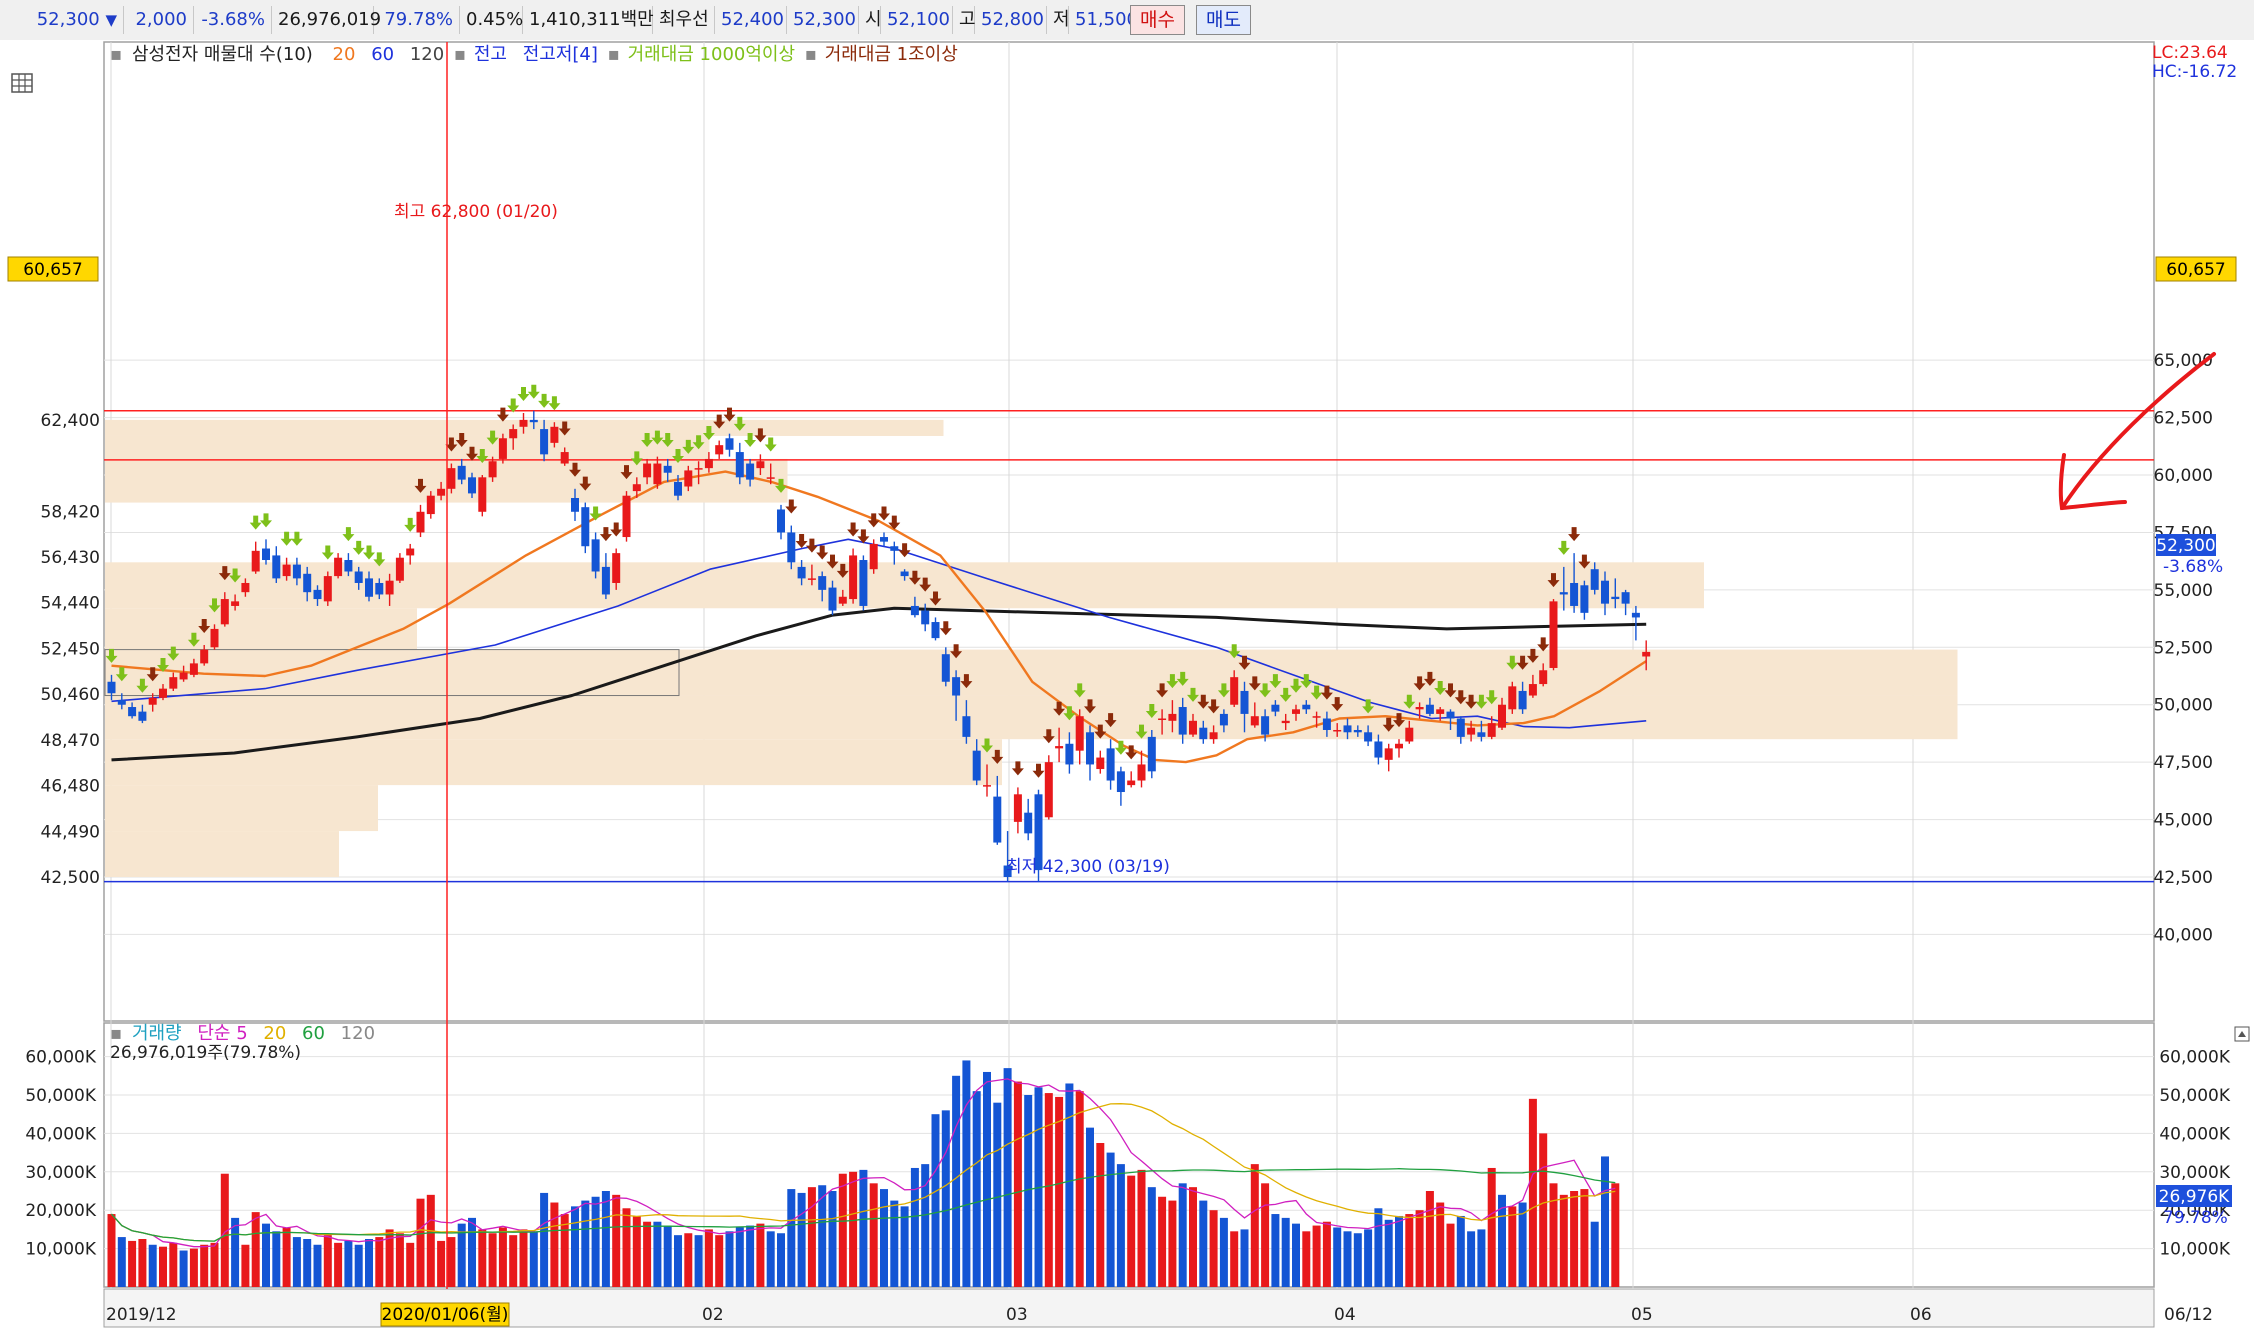 This screenshot has width=2254, height=1329. I want to click on right-axis-label: 52,500, so click(2183, 648).